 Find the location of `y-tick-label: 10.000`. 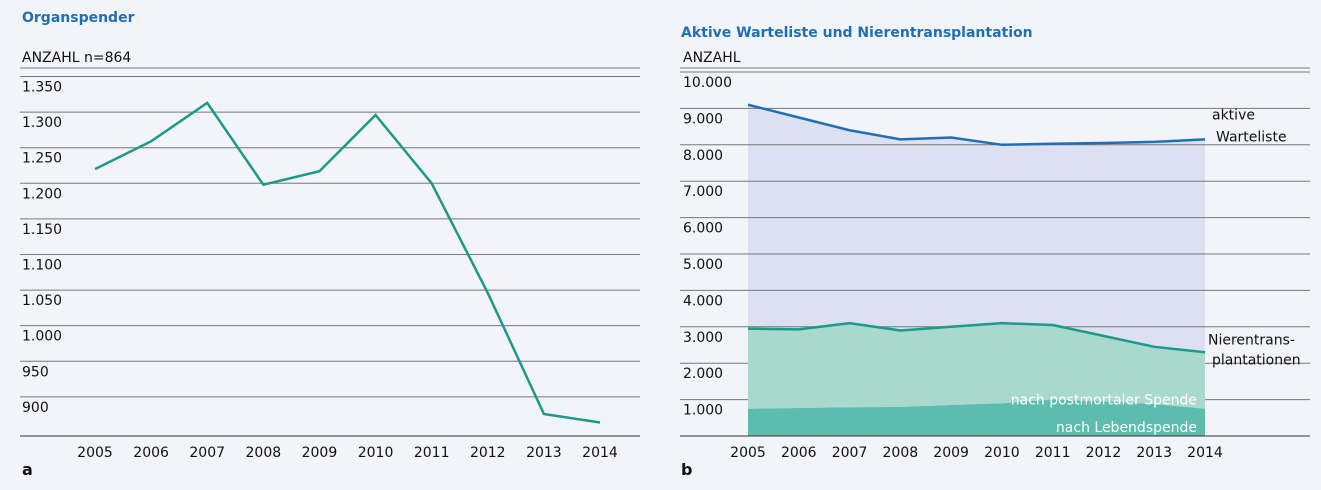

y-tick-label: 10.000 is located at coordinates (707, 83).